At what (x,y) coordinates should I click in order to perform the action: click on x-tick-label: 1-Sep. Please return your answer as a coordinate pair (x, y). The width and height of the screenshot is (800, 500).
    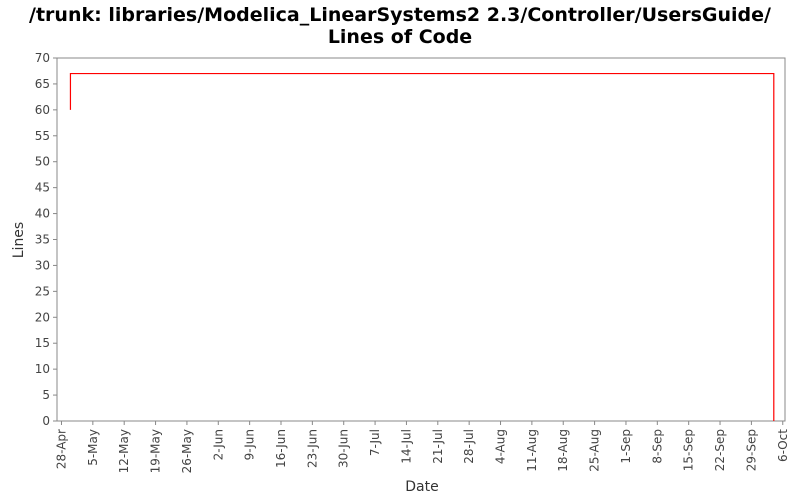
    Looking at the image, I should click on (626, 446).